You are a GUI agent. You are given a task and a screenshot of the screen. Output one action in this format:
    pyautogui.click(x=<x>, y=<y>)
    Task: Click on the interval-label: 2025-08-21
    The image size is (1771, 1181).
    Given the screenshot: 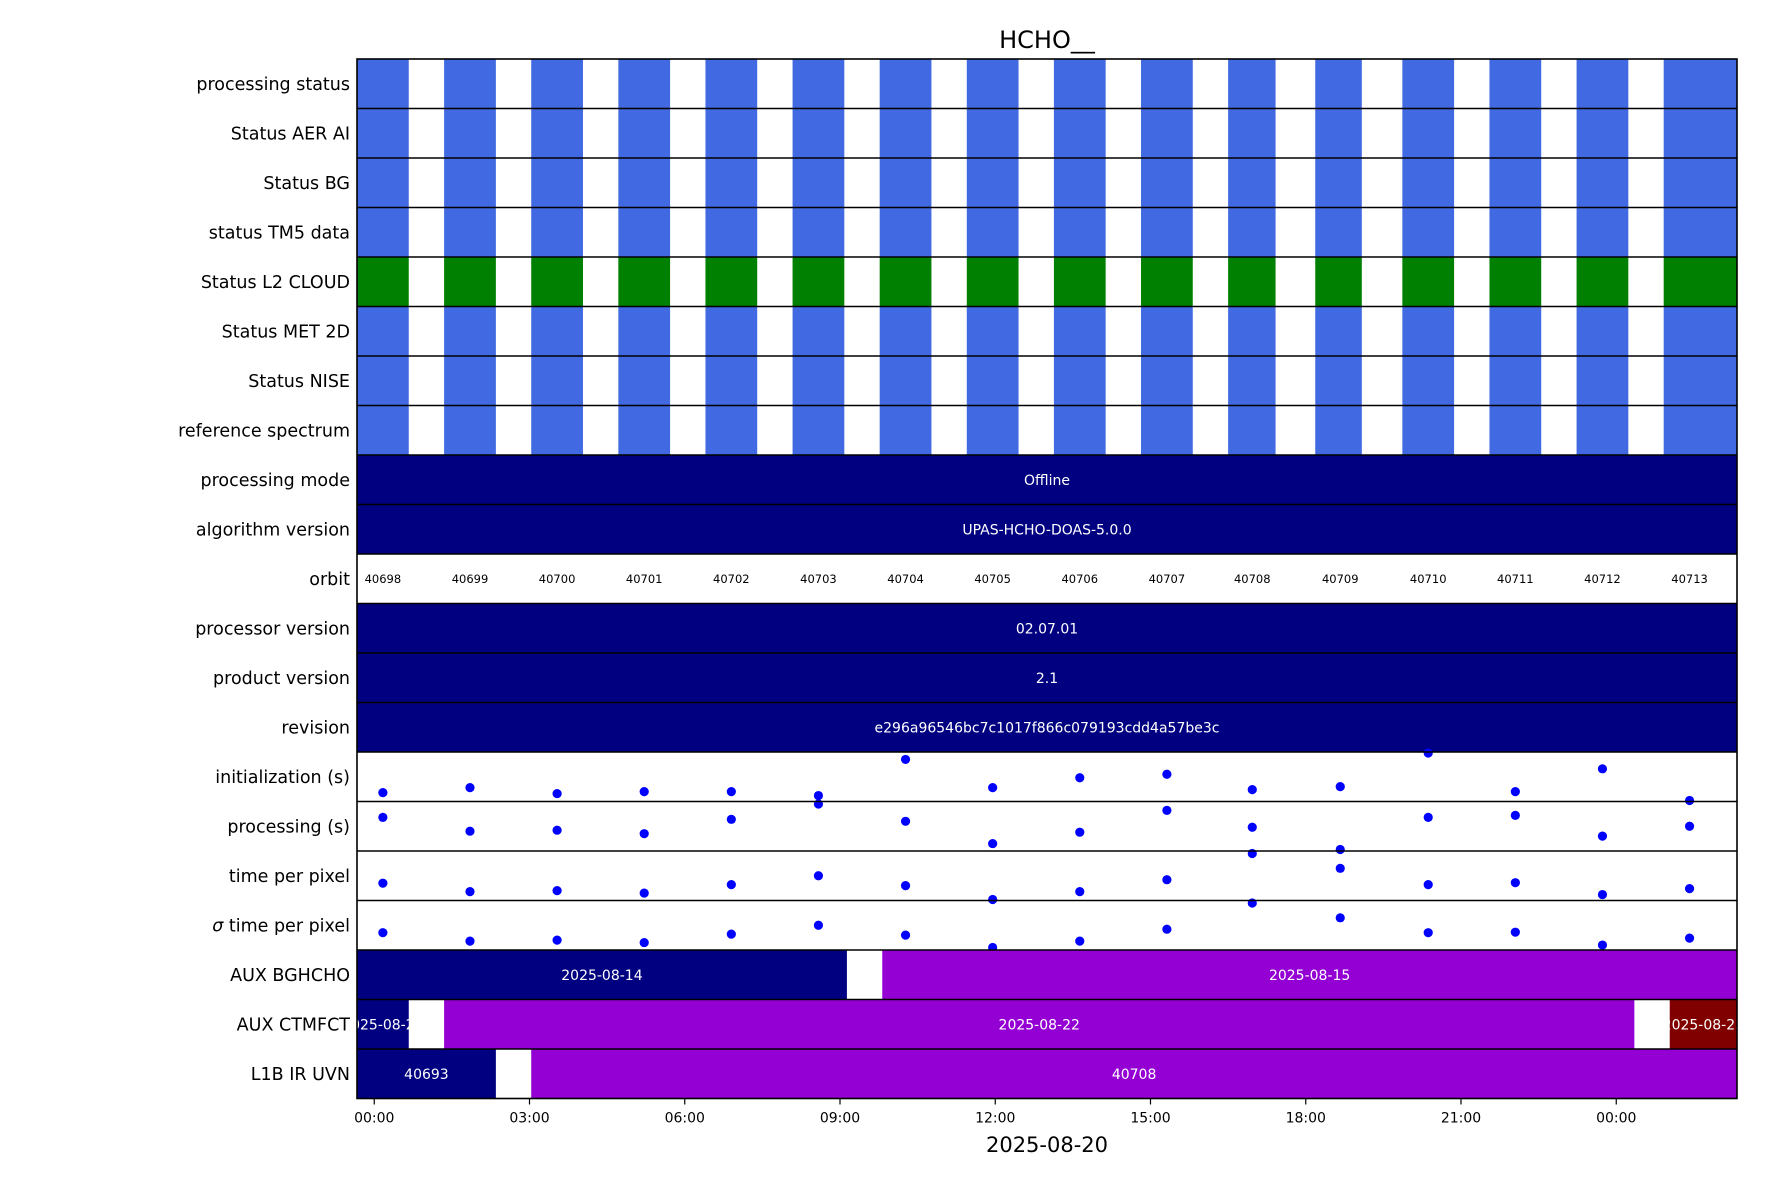 What is the action you would take?
    pyautogui.click(x=382, y=1025)
    